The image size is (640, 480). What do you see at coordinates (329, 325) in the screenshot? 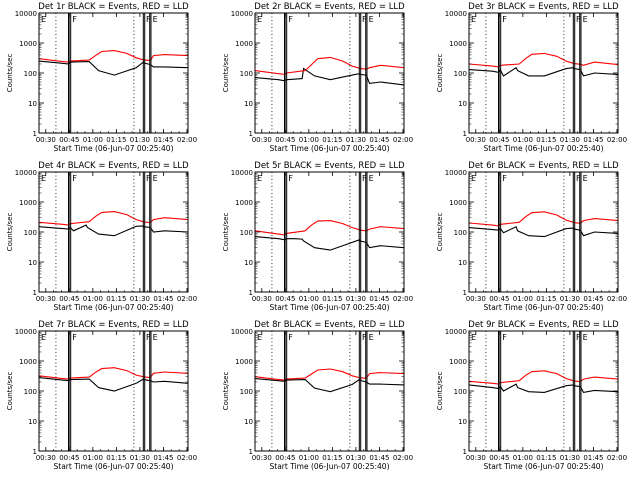
I see `chart-title: Det 8r BLACK = Events, RED = LLD` at bounding box center [329, 325].